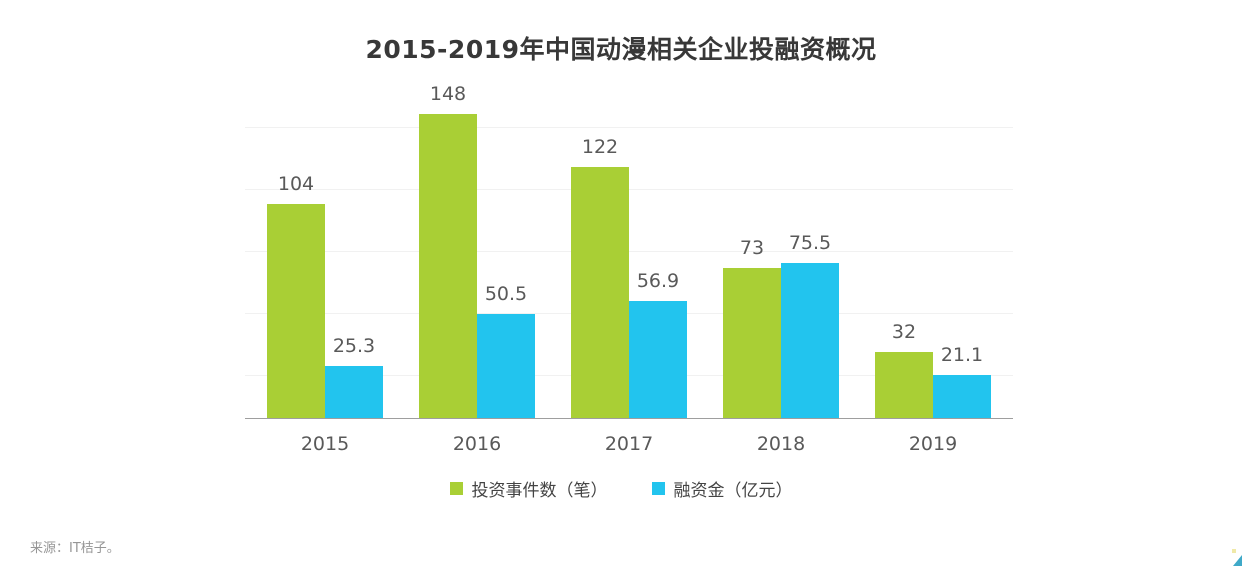  I want to click on source-note: 来源：IT桔子。, so click(75, 548).